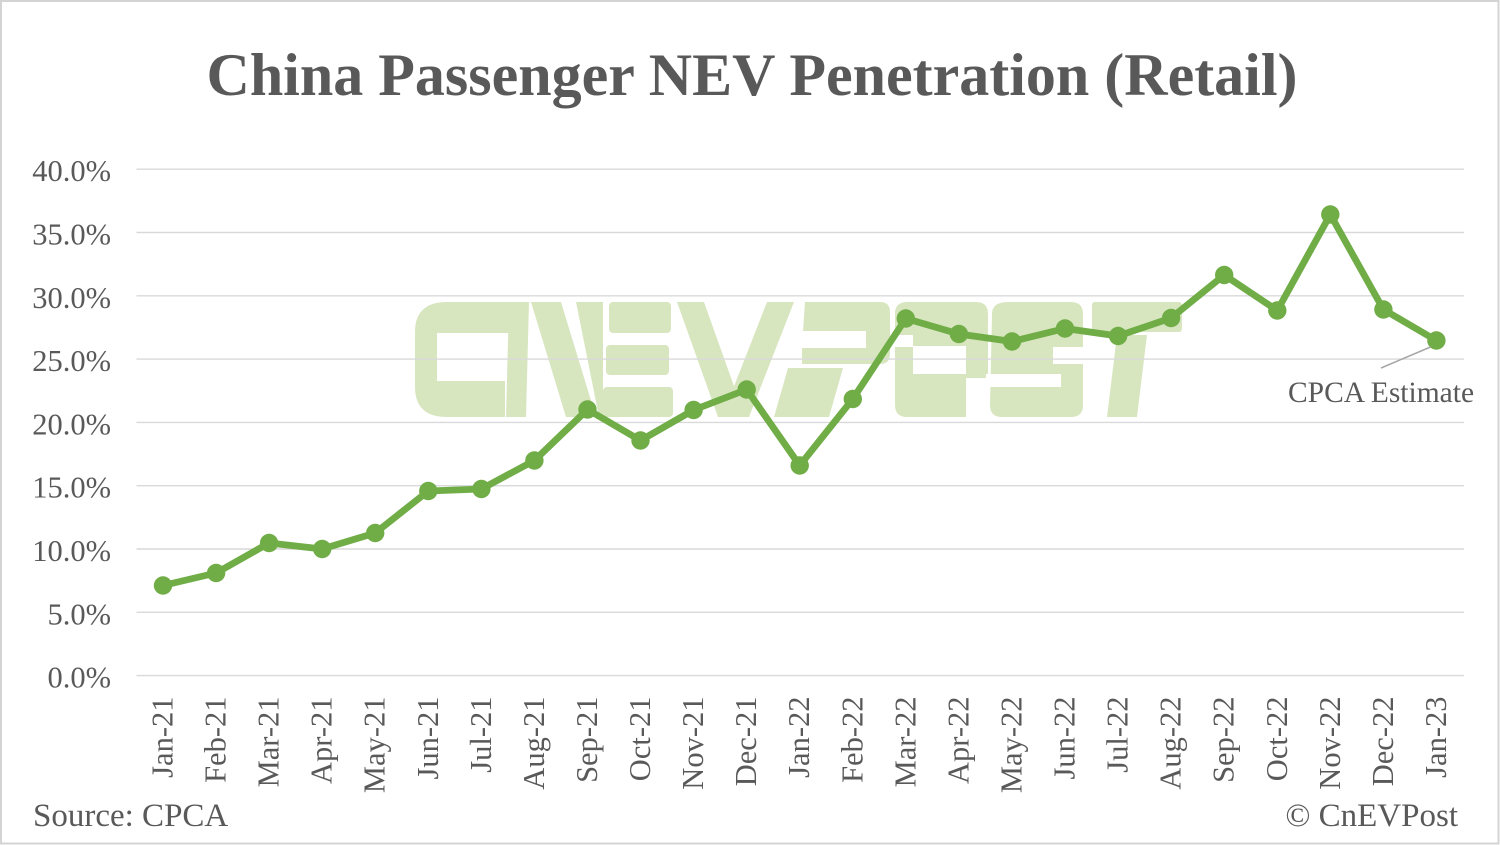 This screenshot has height=845, width=1500. Describe the element at coordinates (1065, 738) in the screenshot. I see `svg-text: Jun-22` at that location.